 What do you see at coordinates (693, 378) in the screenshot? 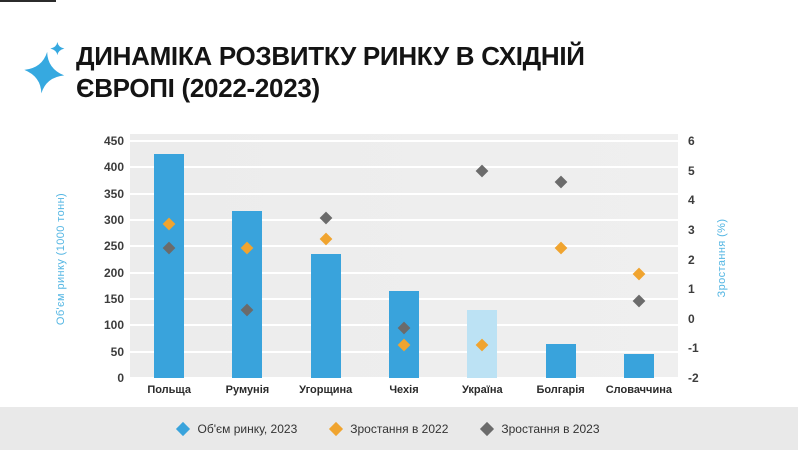
I see `right-axis-tick-label: -2` at bounding box center [693, 378].